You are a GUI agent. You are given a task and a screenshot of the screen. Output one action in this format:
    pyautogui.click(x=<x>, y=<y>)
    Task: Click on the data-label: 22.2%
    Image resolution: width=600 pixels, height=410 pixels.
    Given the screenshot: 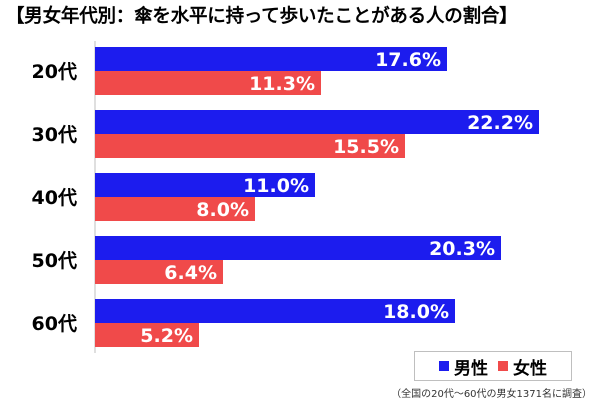 What is the action you would take?
    pyautogui.click(x=500, y=123)
    